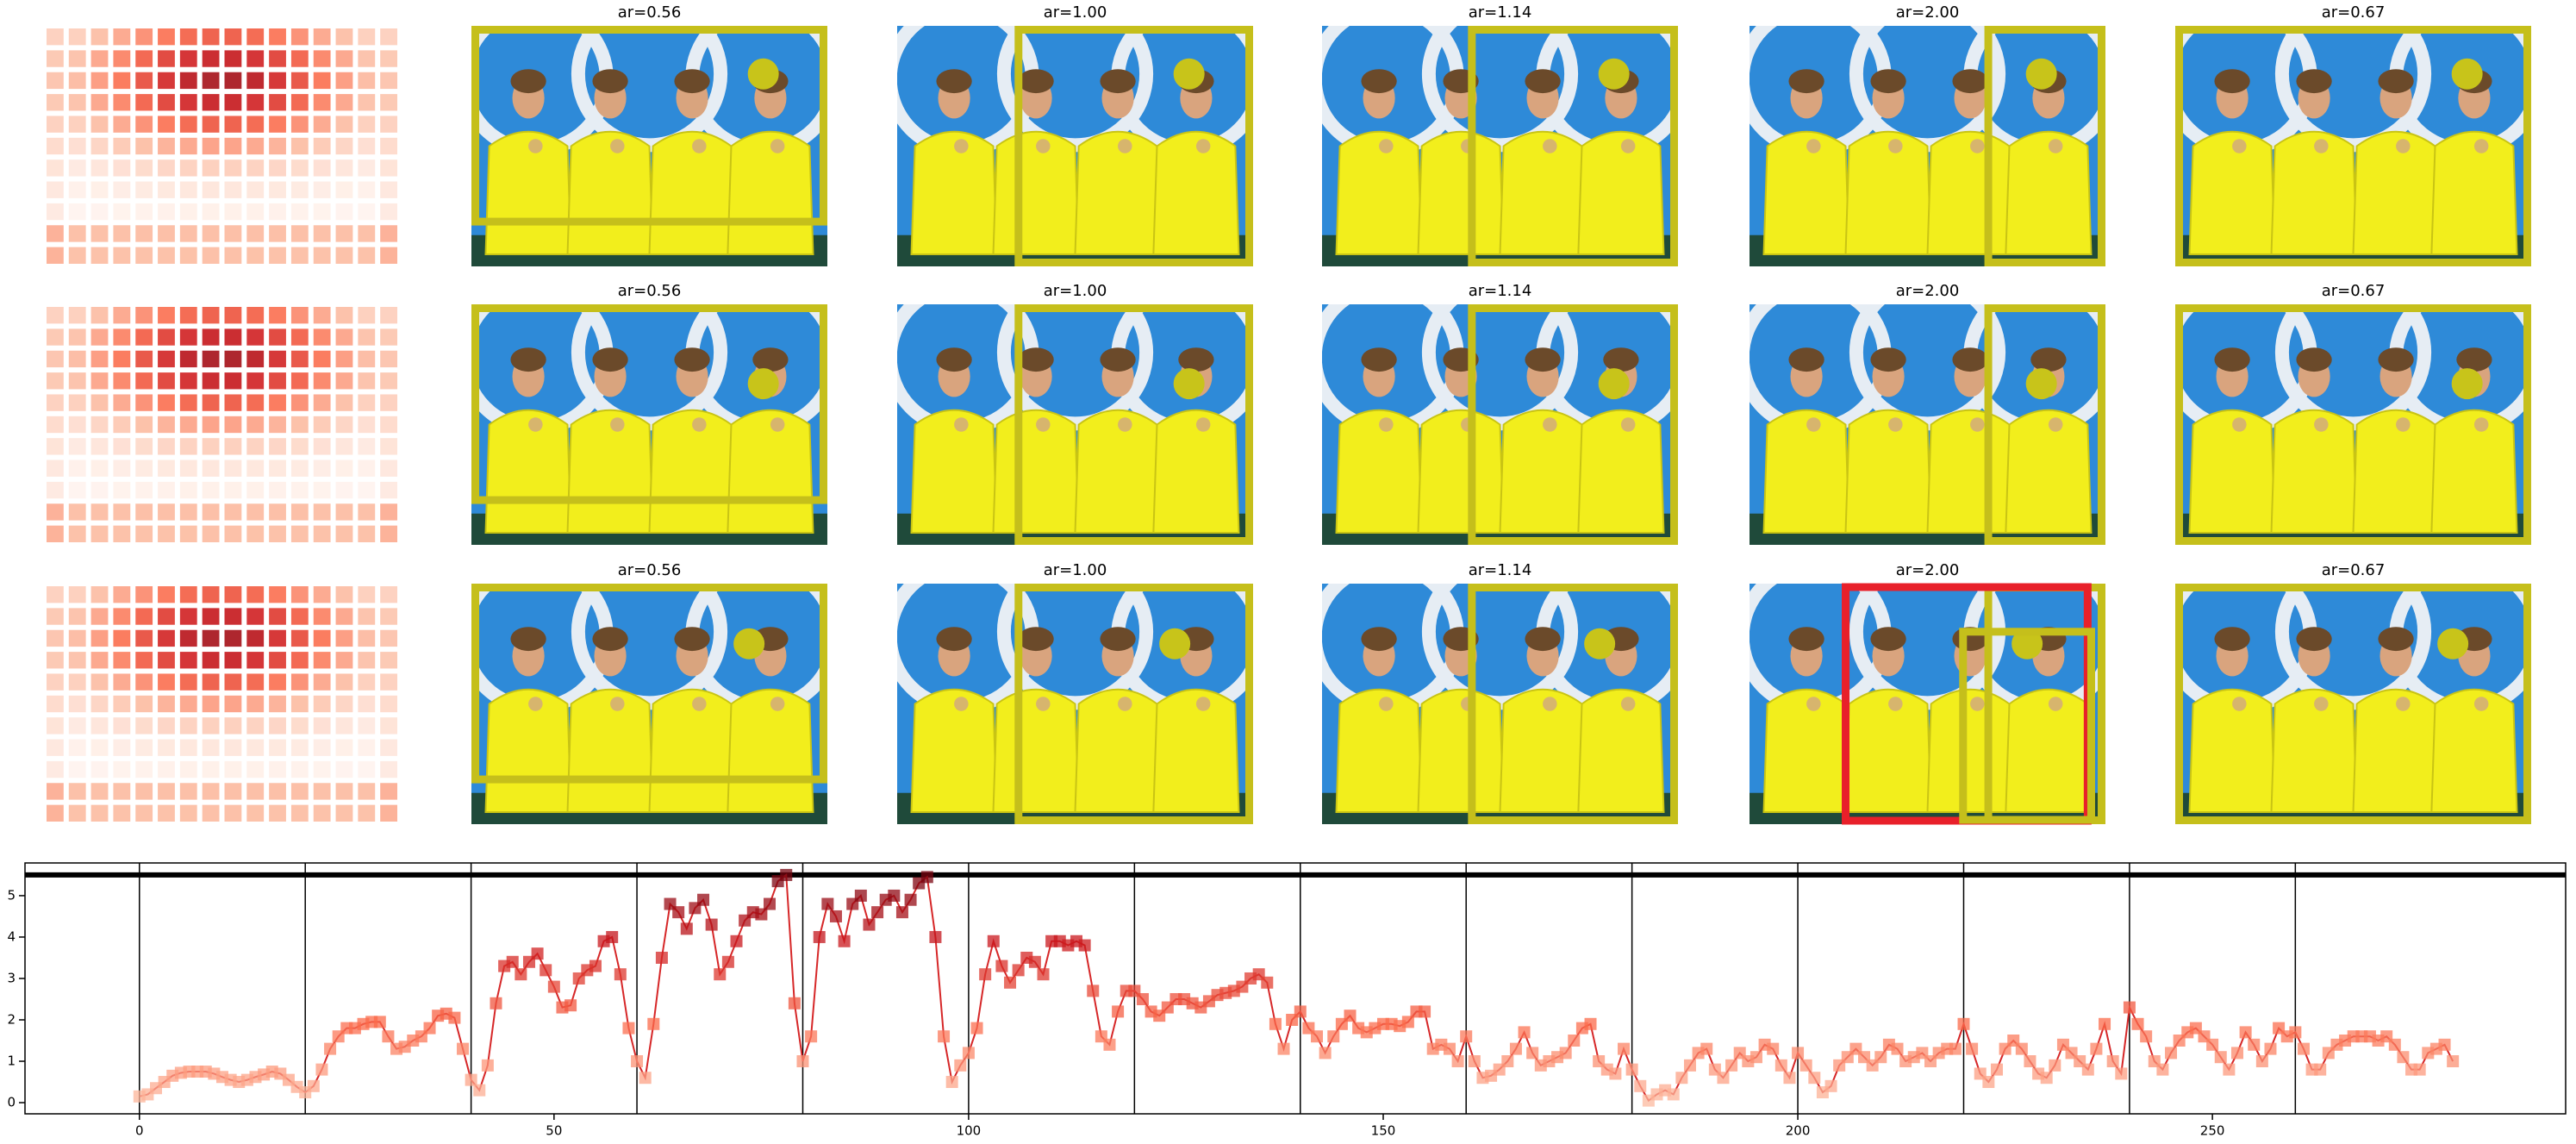  Describe the element at coordinates (11, 1102) in the screenshot. I see `y-tick-label: 0` at that location.